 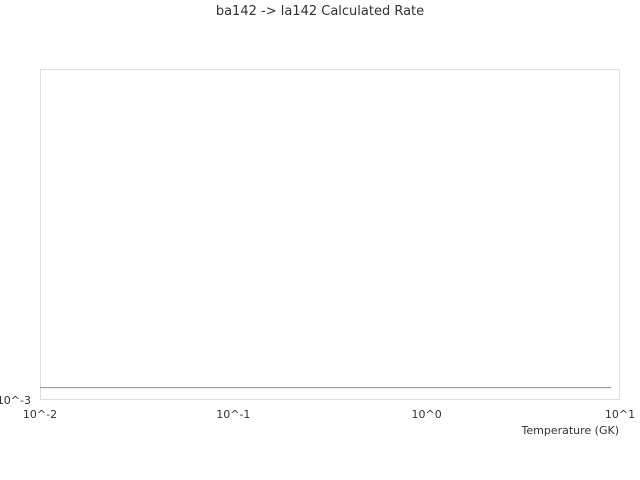 What do you see at coordinates (15, 400) in the screenshot?
I see `y-tick-label: 10^-3` at bounding box center [15, 400].